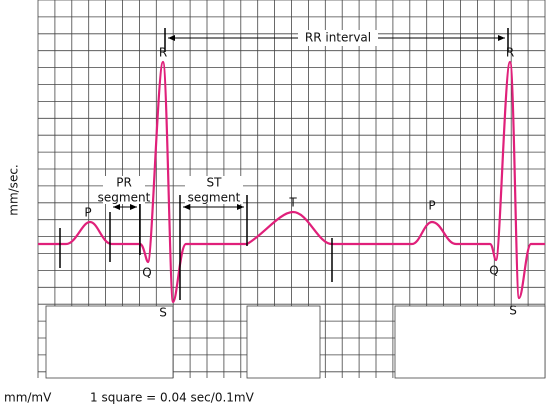 This screenshot has height=412, width=550. Describe the element at coordinates (28, 398) in the screenshot. I see `axis-label: mm/mV` at that location.